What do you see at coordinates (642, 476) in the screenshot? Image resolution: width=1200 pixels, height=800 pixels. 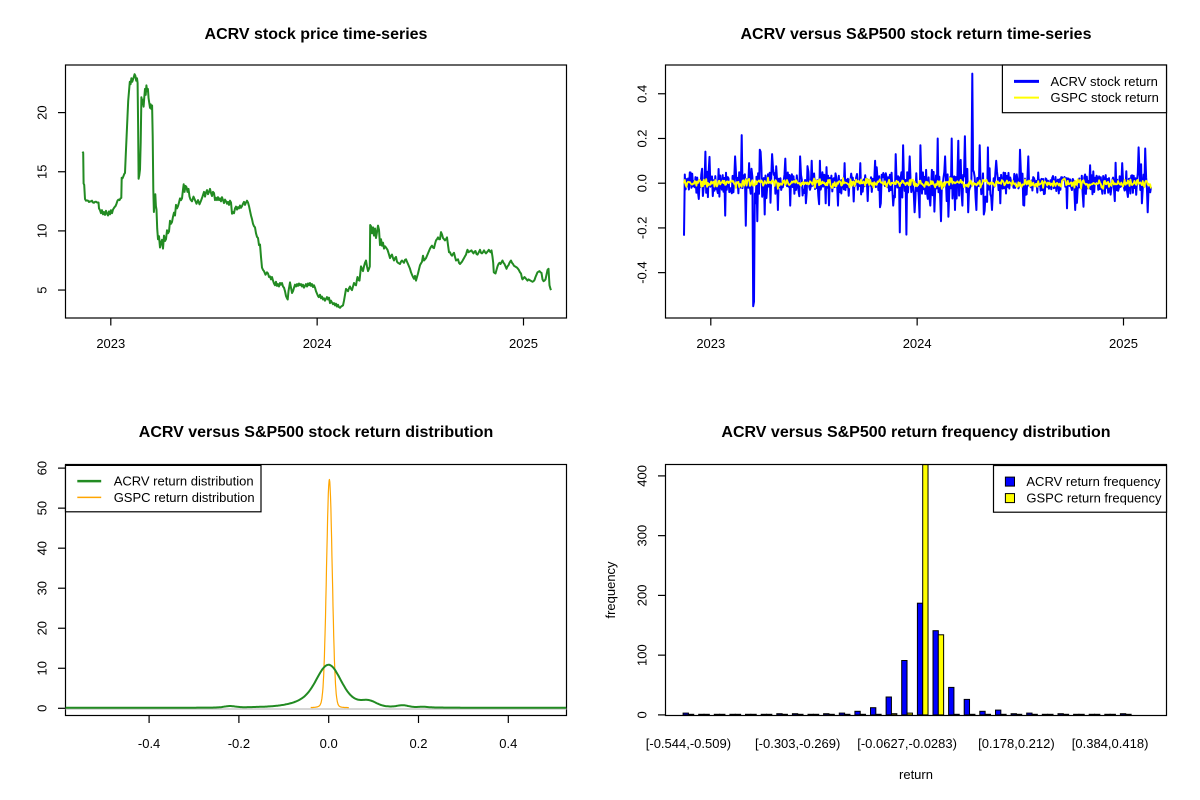 I see `svg-text: 400` at bounding box center [642, 476].